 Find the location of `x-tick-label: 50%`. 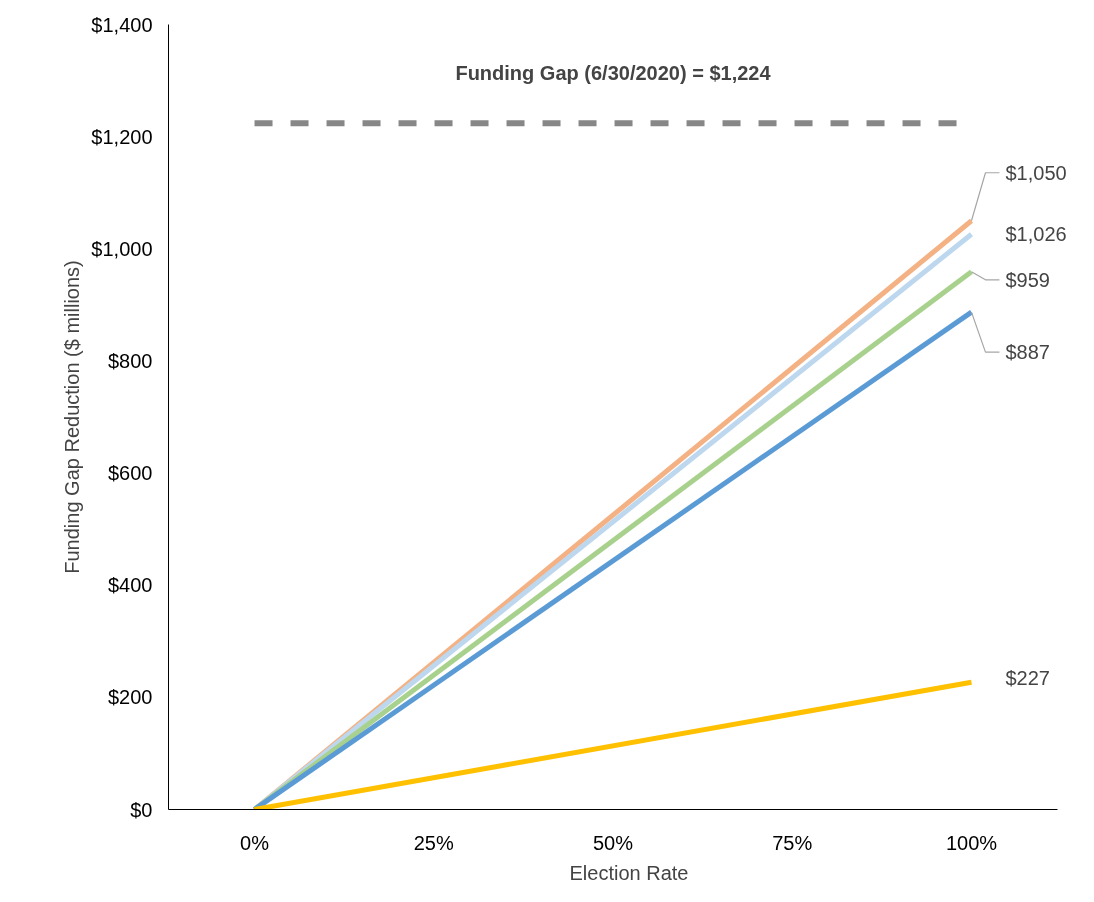

x-tick-label: 50% is located at coordinates (613, 842).